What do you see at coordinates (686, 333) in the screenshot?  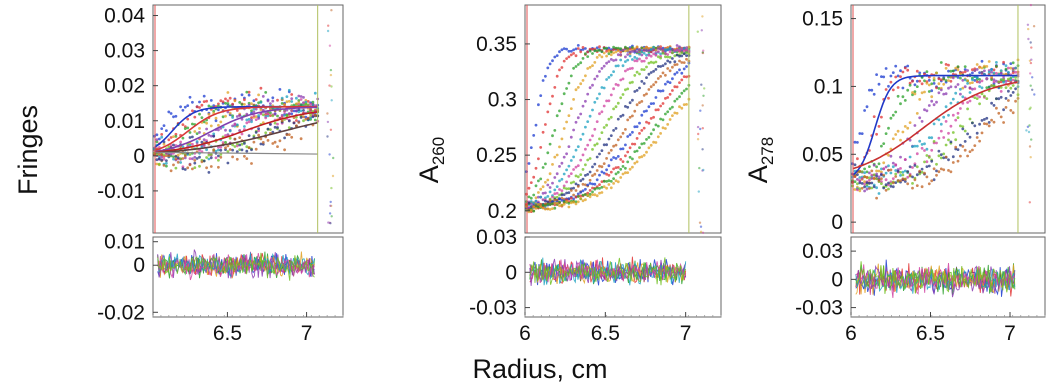 I see `x-tick-label: 7` at bounding box center [686, 333].